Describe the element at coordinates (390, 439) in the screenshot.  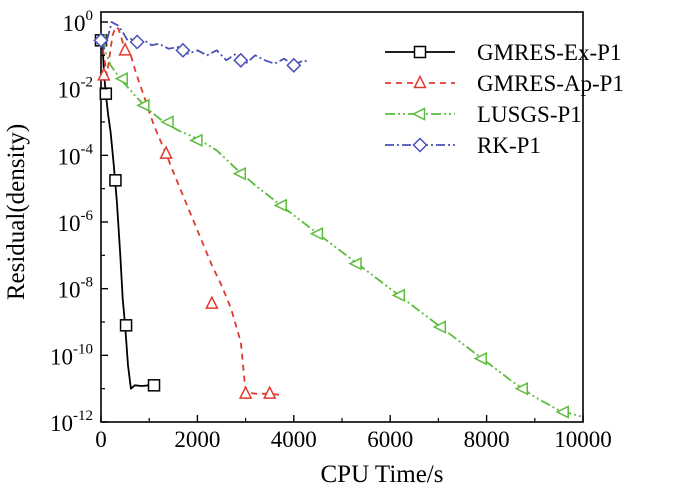
I see `x-tick-label: 6000` at that location.